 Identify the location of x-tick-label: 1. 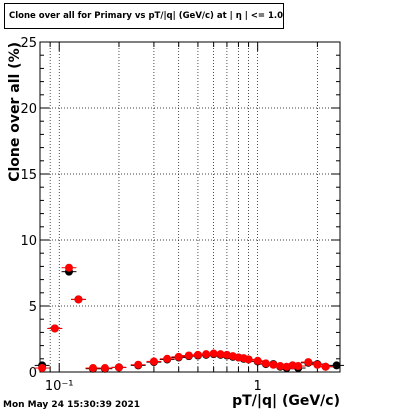
(258, 386).